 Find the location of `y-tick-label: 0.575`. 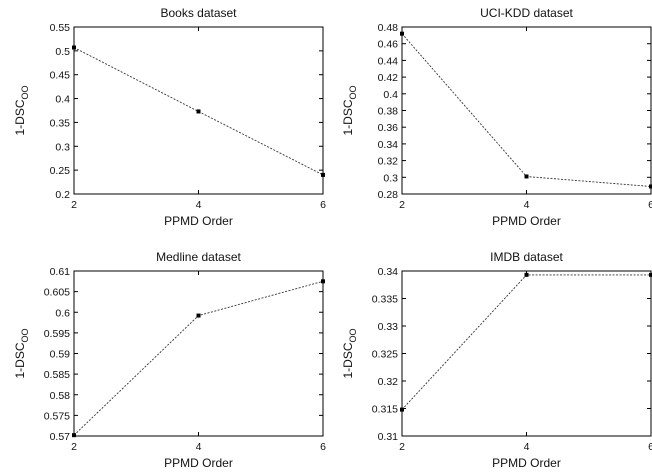

y-tick-label: 0.575 is located at coordinates (57, 416).